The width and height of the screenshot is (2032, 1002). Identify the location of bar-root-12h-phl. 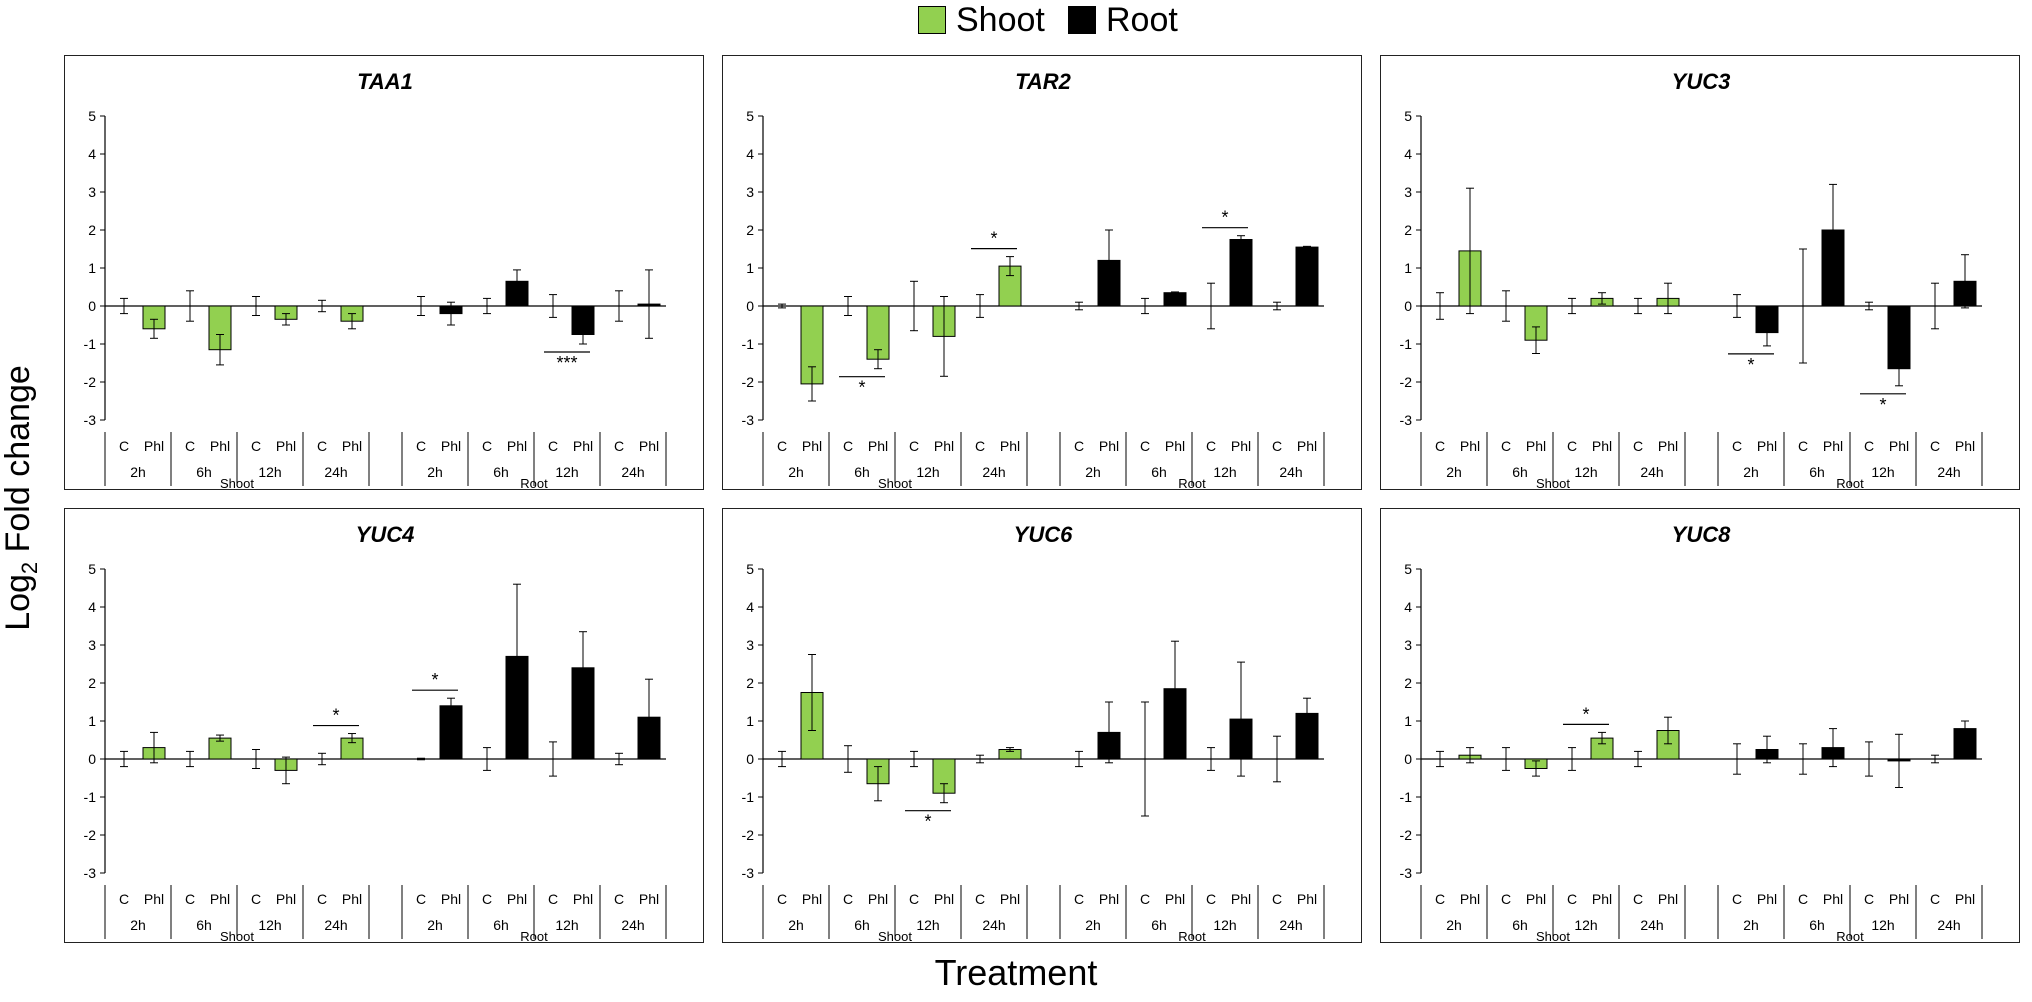
(1241, 273).